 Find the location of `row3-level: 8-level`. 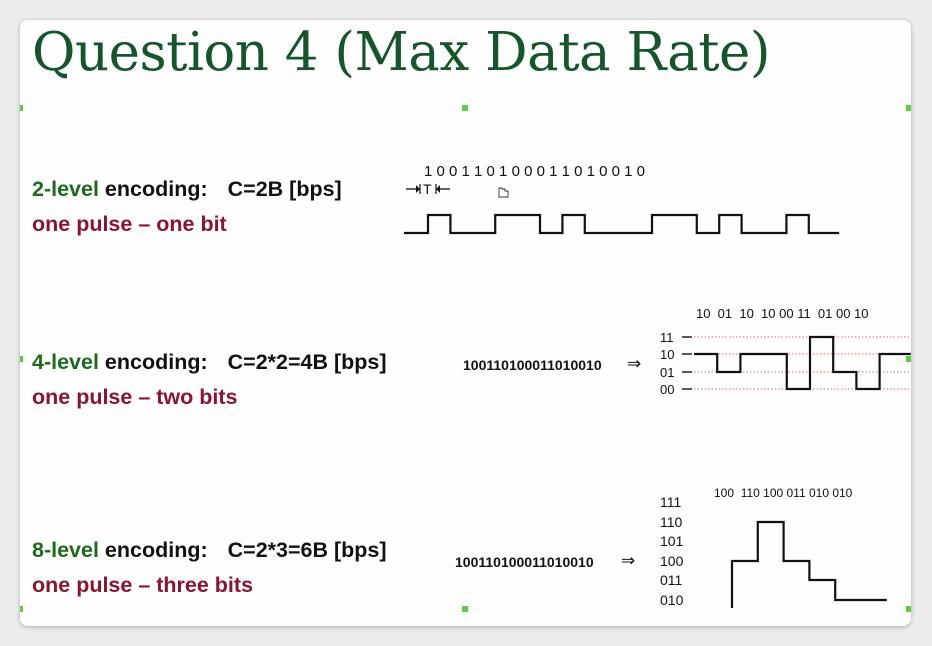

row3-level: 8-level is located at coordinates (65, 550).